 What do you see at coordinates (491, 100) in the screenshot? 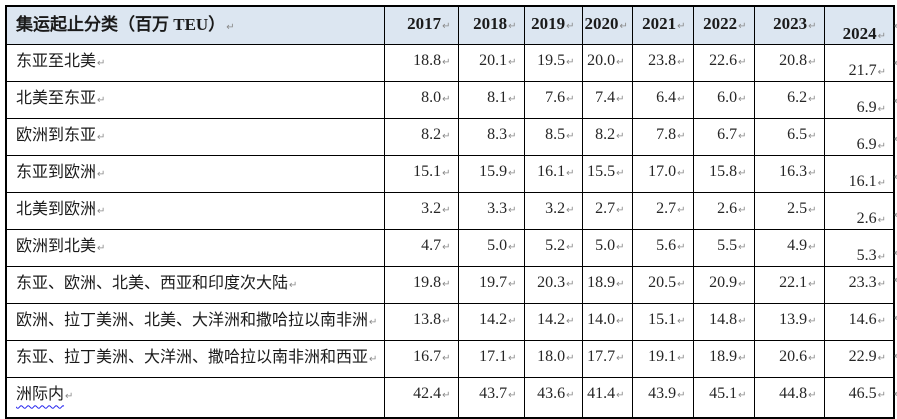
I see `value-cell: 8.1↵` at bounding box center [491, 100].